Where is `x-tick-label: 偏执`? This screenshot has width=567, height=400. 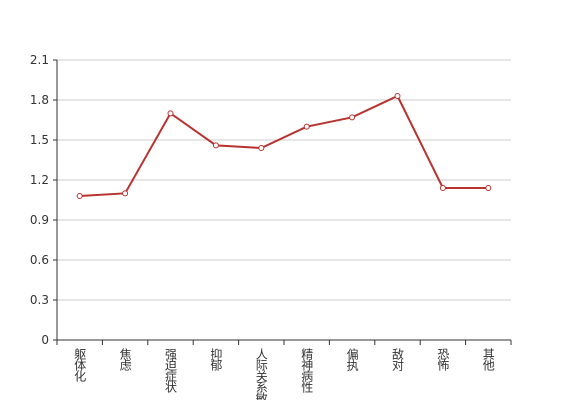
x-tick-label: 偏执 is located at coordinates (352, 359).